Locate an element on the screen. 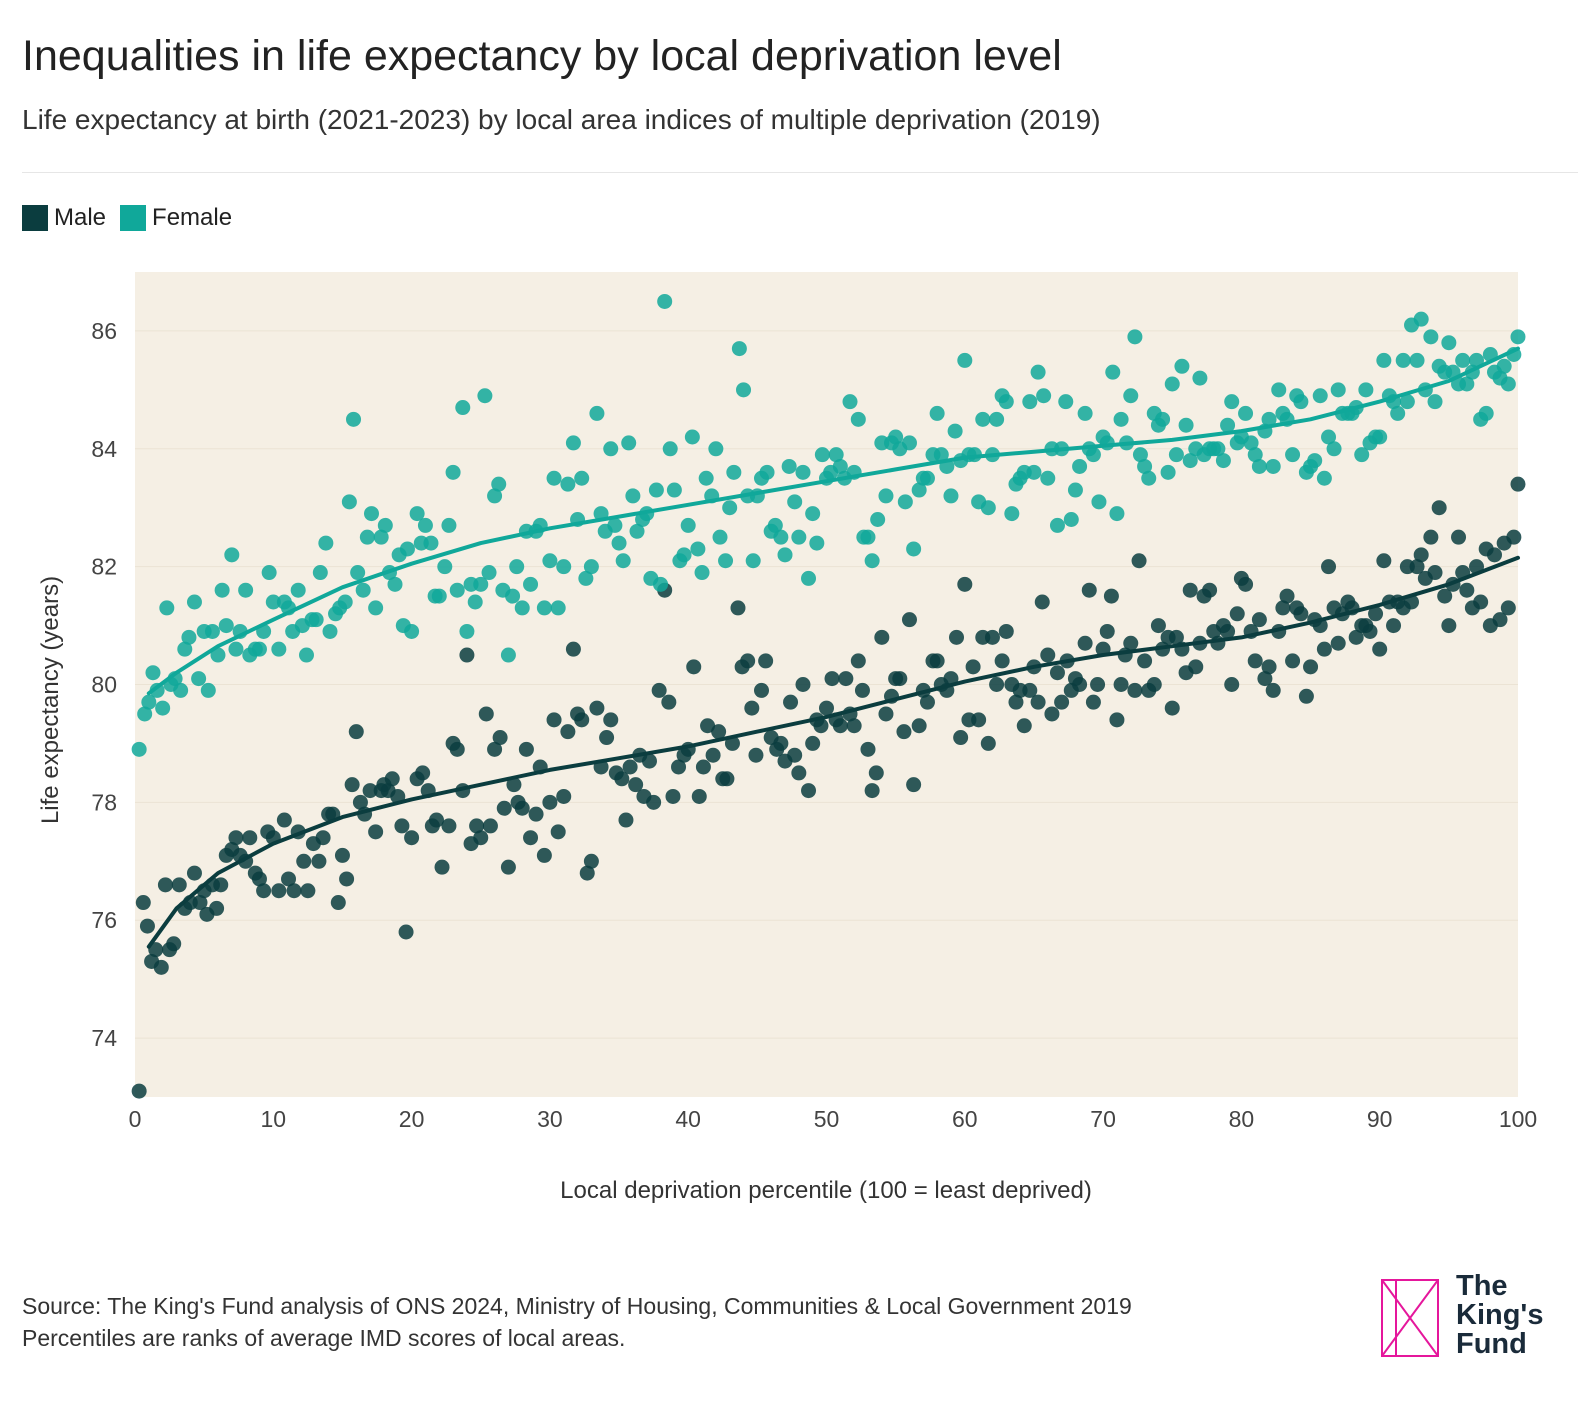  x-tick-label: 50 is located at coordinates (827, 1119).